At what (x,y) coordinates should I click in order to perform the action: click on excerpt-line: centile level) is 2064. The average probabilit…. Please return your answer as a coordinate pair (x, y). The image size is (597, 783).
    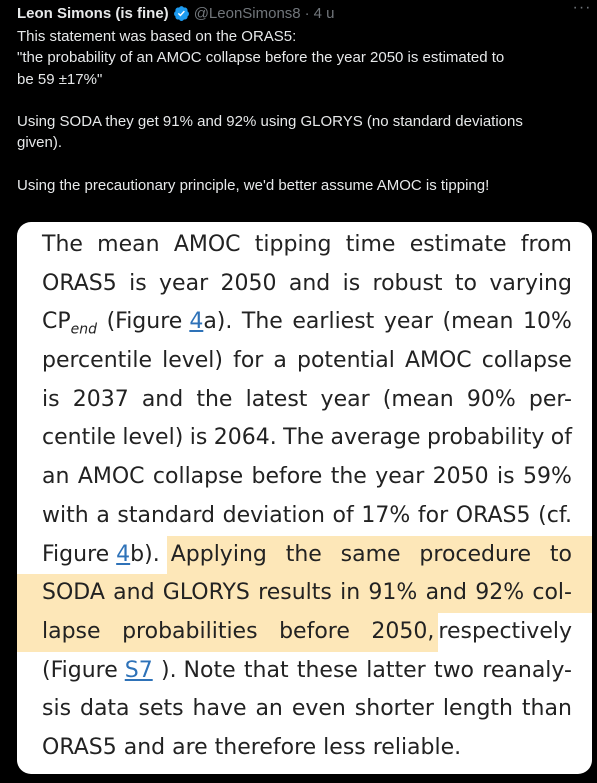
    Looking at the image, I should click on (307, 438).